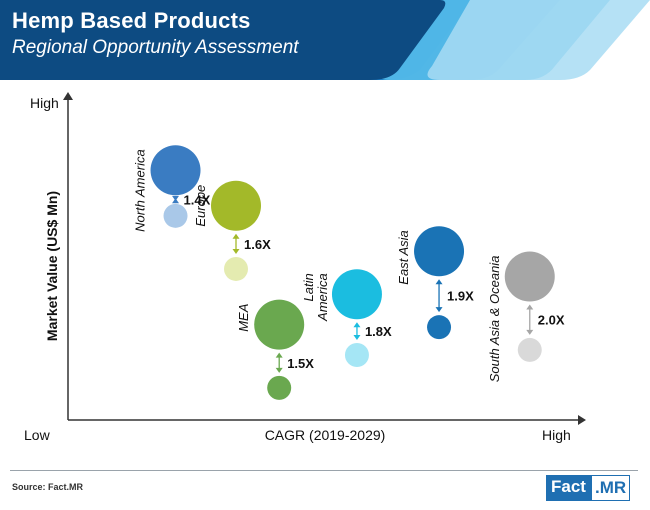  I want to click on region-label-south-asia-oceania: South Asia & Oceania, so click(494, 319).